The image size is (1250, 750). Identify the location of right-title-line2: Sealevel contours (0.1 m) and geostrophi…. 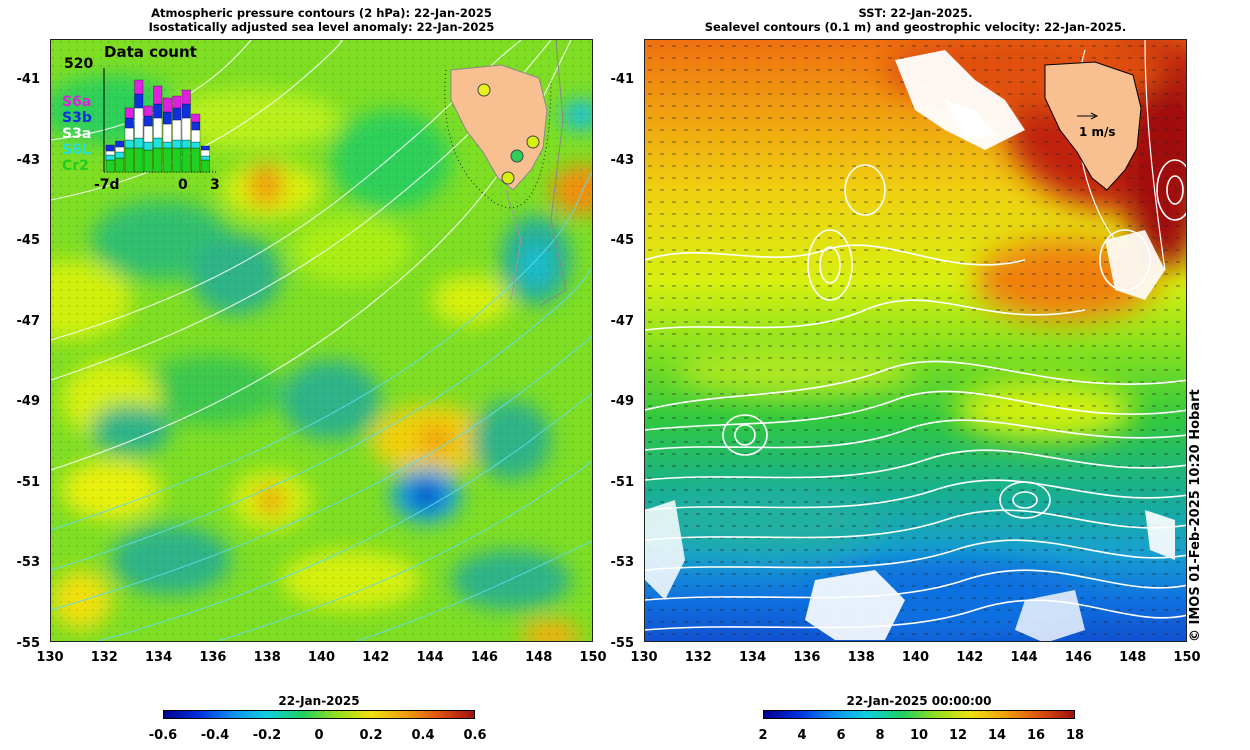
(915, 27).